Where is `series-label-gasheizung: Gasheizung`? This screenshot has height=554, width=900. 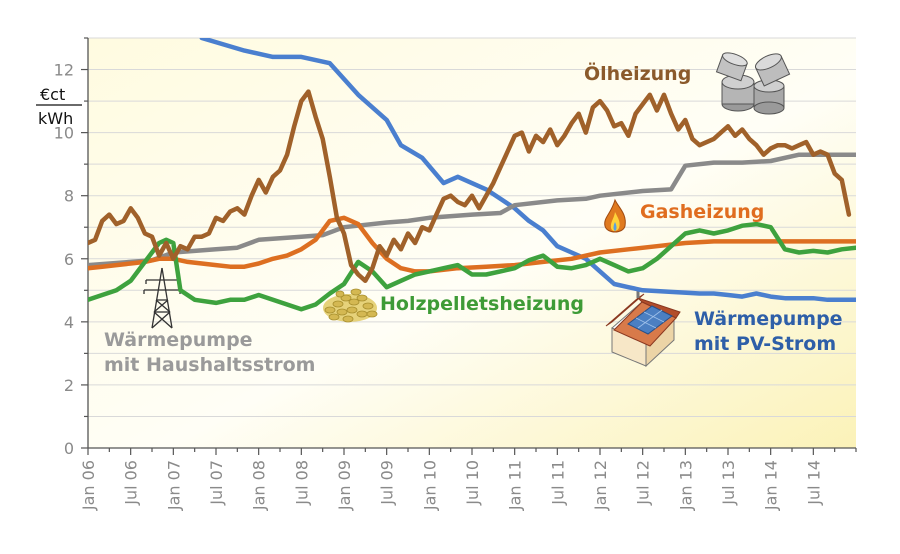 series-label-gasheizung: Gasheizung is located at coordinates (702, 212).